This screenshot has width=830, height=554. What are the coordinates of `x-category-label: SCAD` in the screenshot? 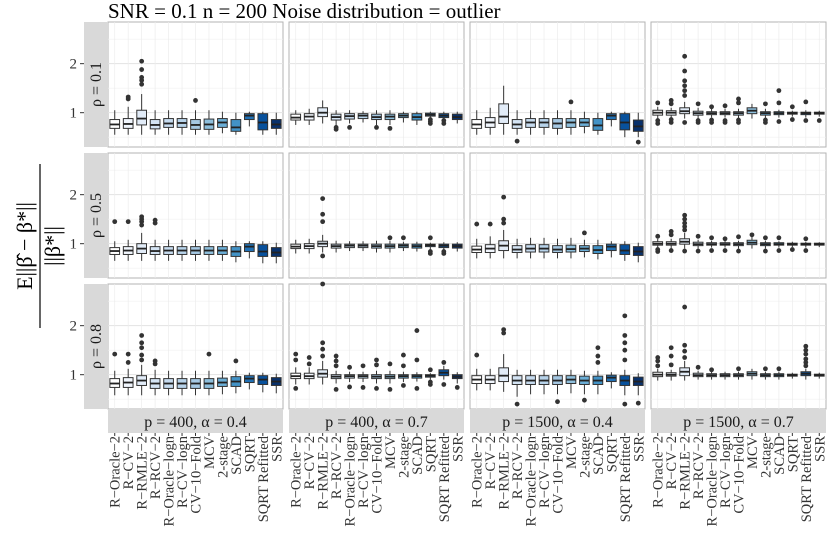 It's located at (418, 455).